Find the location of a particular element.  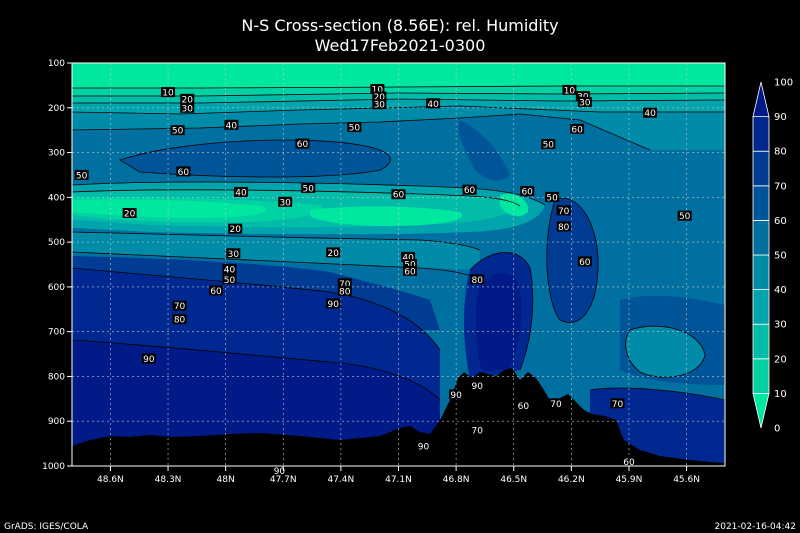

y-axis: 100 200 300 400 500 600 700 800 900 1000 is located at coordinates (57, 265).